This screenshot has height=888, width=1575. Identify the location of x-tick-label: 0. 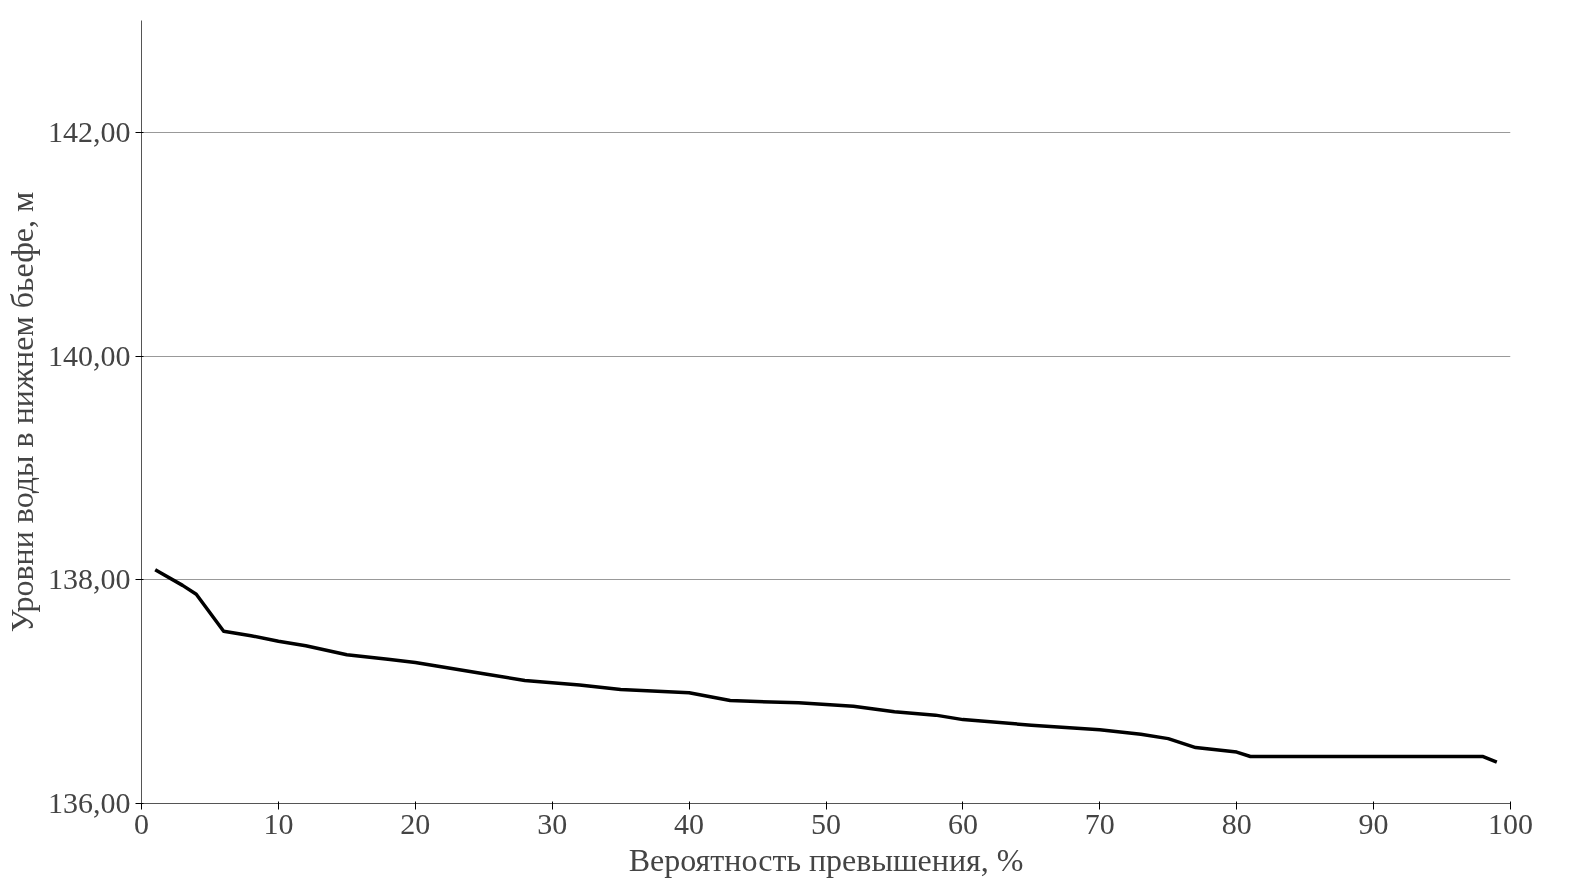
(141, 823).